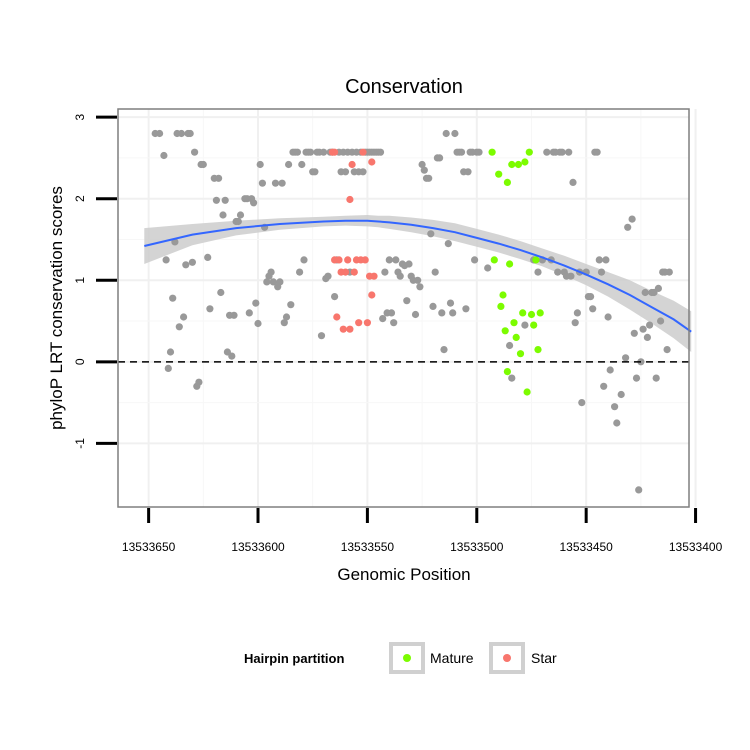 This screenshot has height=750, width=750. What do you see at coordinates (404, 87) in the screenshot?
I see `chart-title: Conservation` at bounding box center [404, 87].